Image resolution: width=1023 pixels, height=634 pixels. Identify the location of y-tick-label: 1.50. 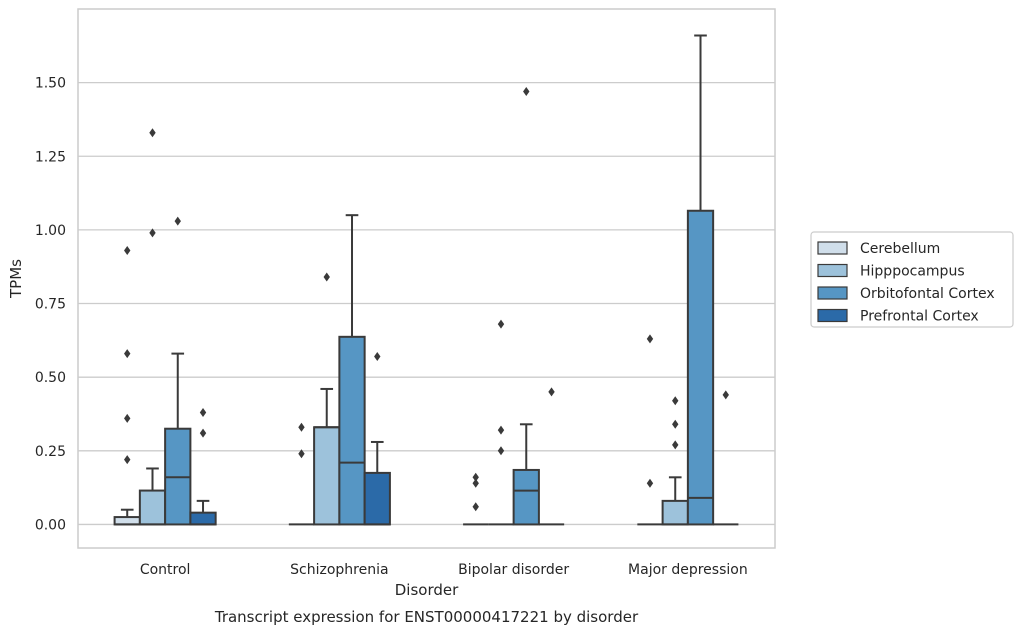
(50, 84).